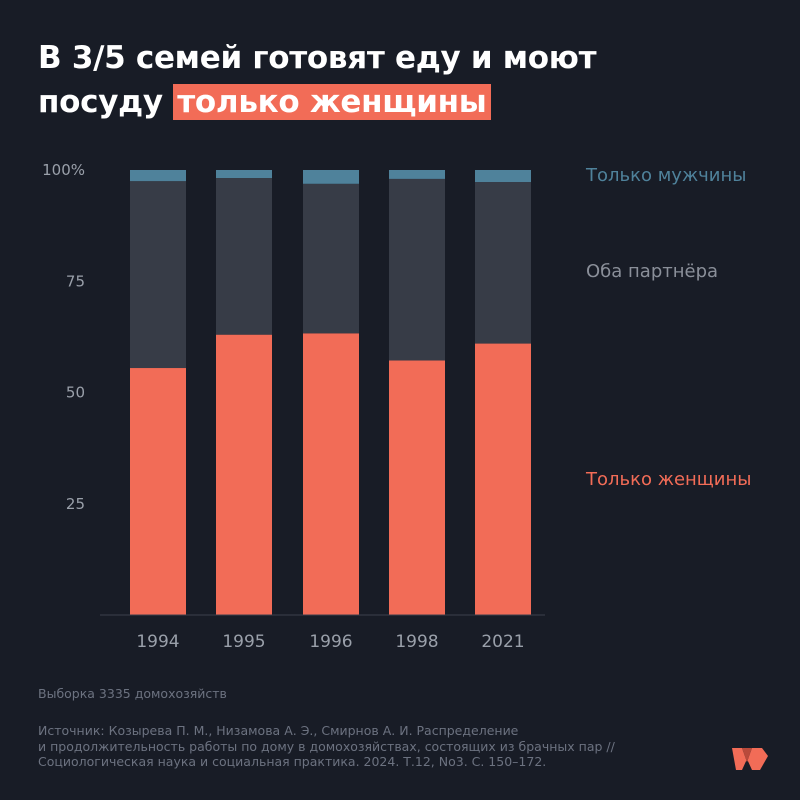 Image resolution: width=800 pixels, height=800 pixels. Describe the element at coordinates (75, 281) in the screenshot. I see `y-tick-label: 75` at that location.